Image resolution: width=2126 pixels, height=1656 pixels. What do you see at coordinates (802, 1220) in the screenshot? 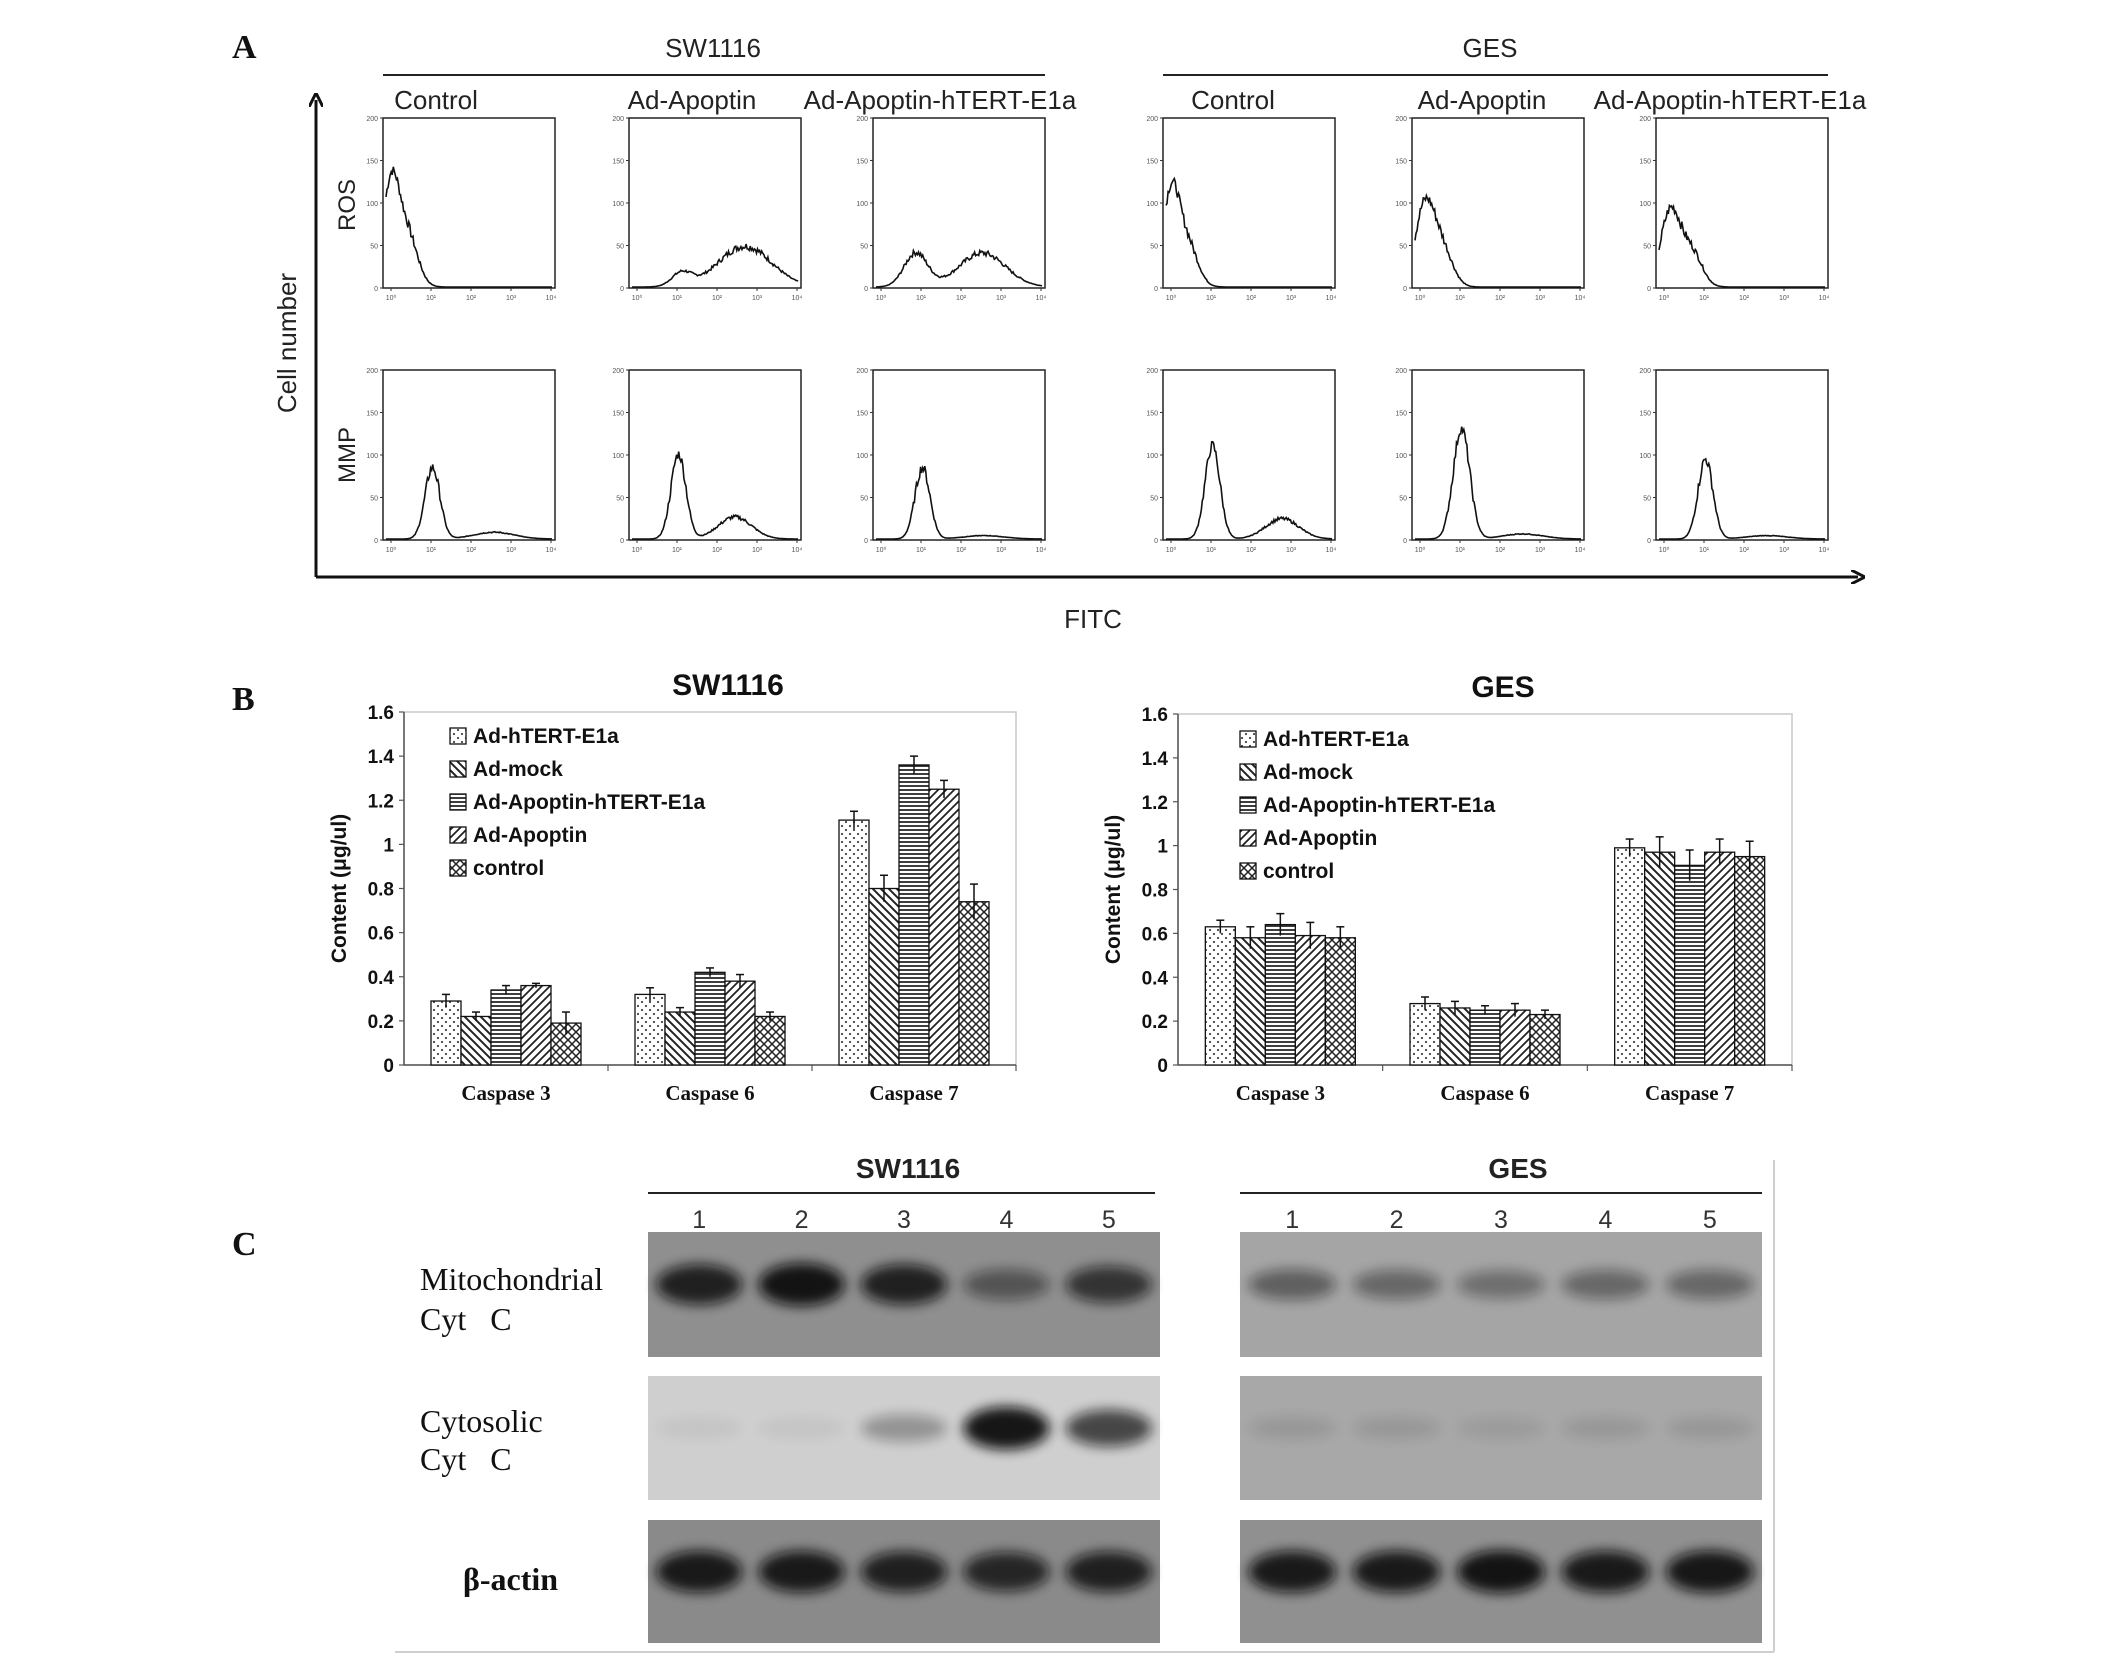
I see `lane-number: 2` at bounding box center [802, 1220].